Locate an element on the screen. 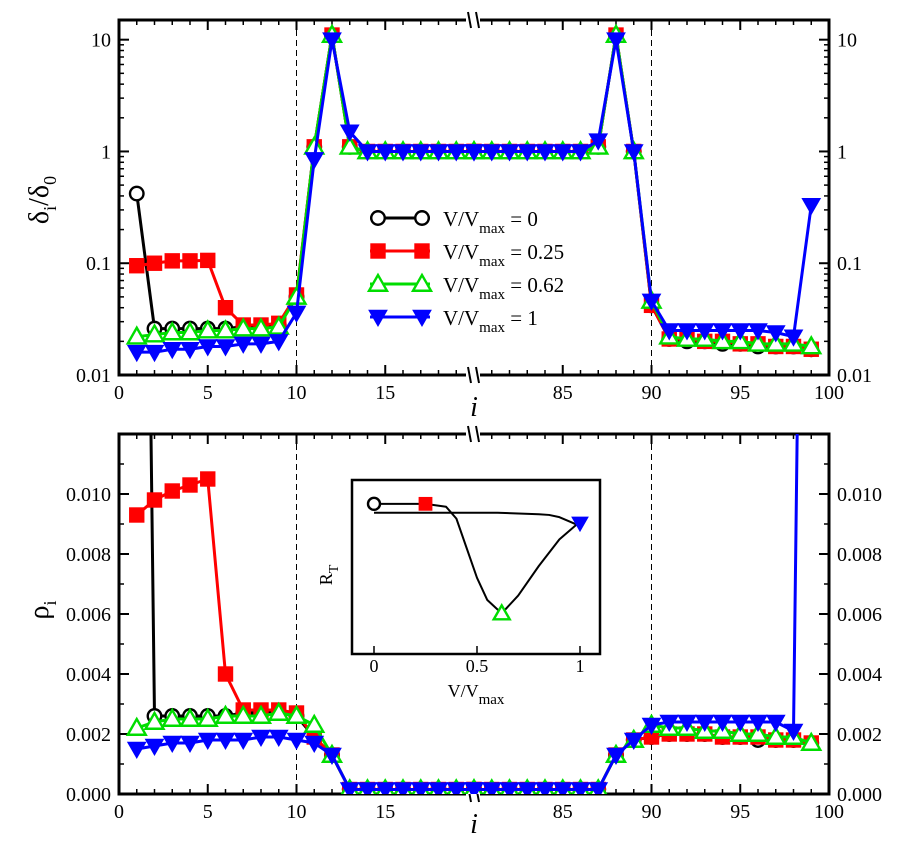  y-tick-label-right: 10 is located at coordinates (847, 41).